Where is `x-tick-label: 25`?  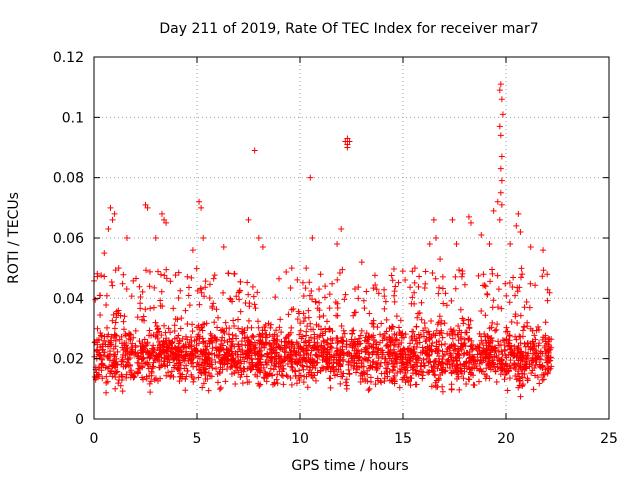 x-tick-label: 25 is located at coordinates (609, 439).